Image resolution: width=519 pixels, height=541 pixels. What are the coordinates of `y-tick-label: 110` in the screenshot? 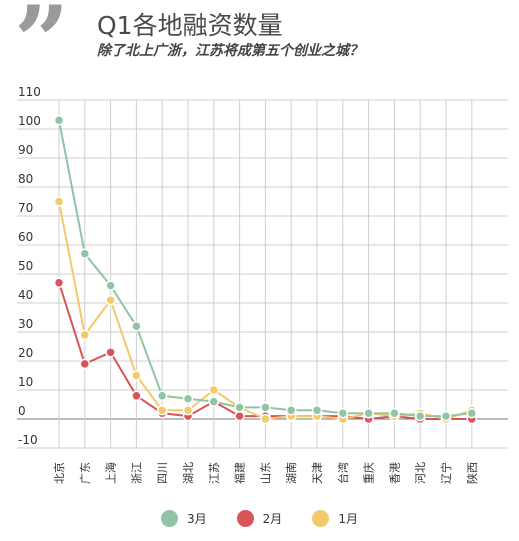 It's located at (29, 92).